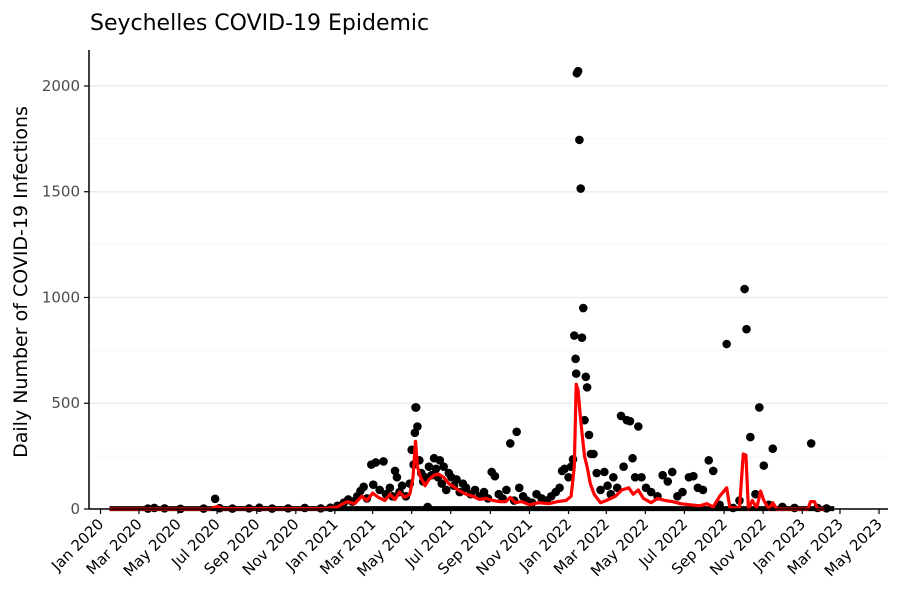 The height and width of the screenshot is (600, 900). Describe the element at coordinates (259, 23) in the screenshot. I see `chart-title: Seychelles COVID-19 Epidemic` at that location.